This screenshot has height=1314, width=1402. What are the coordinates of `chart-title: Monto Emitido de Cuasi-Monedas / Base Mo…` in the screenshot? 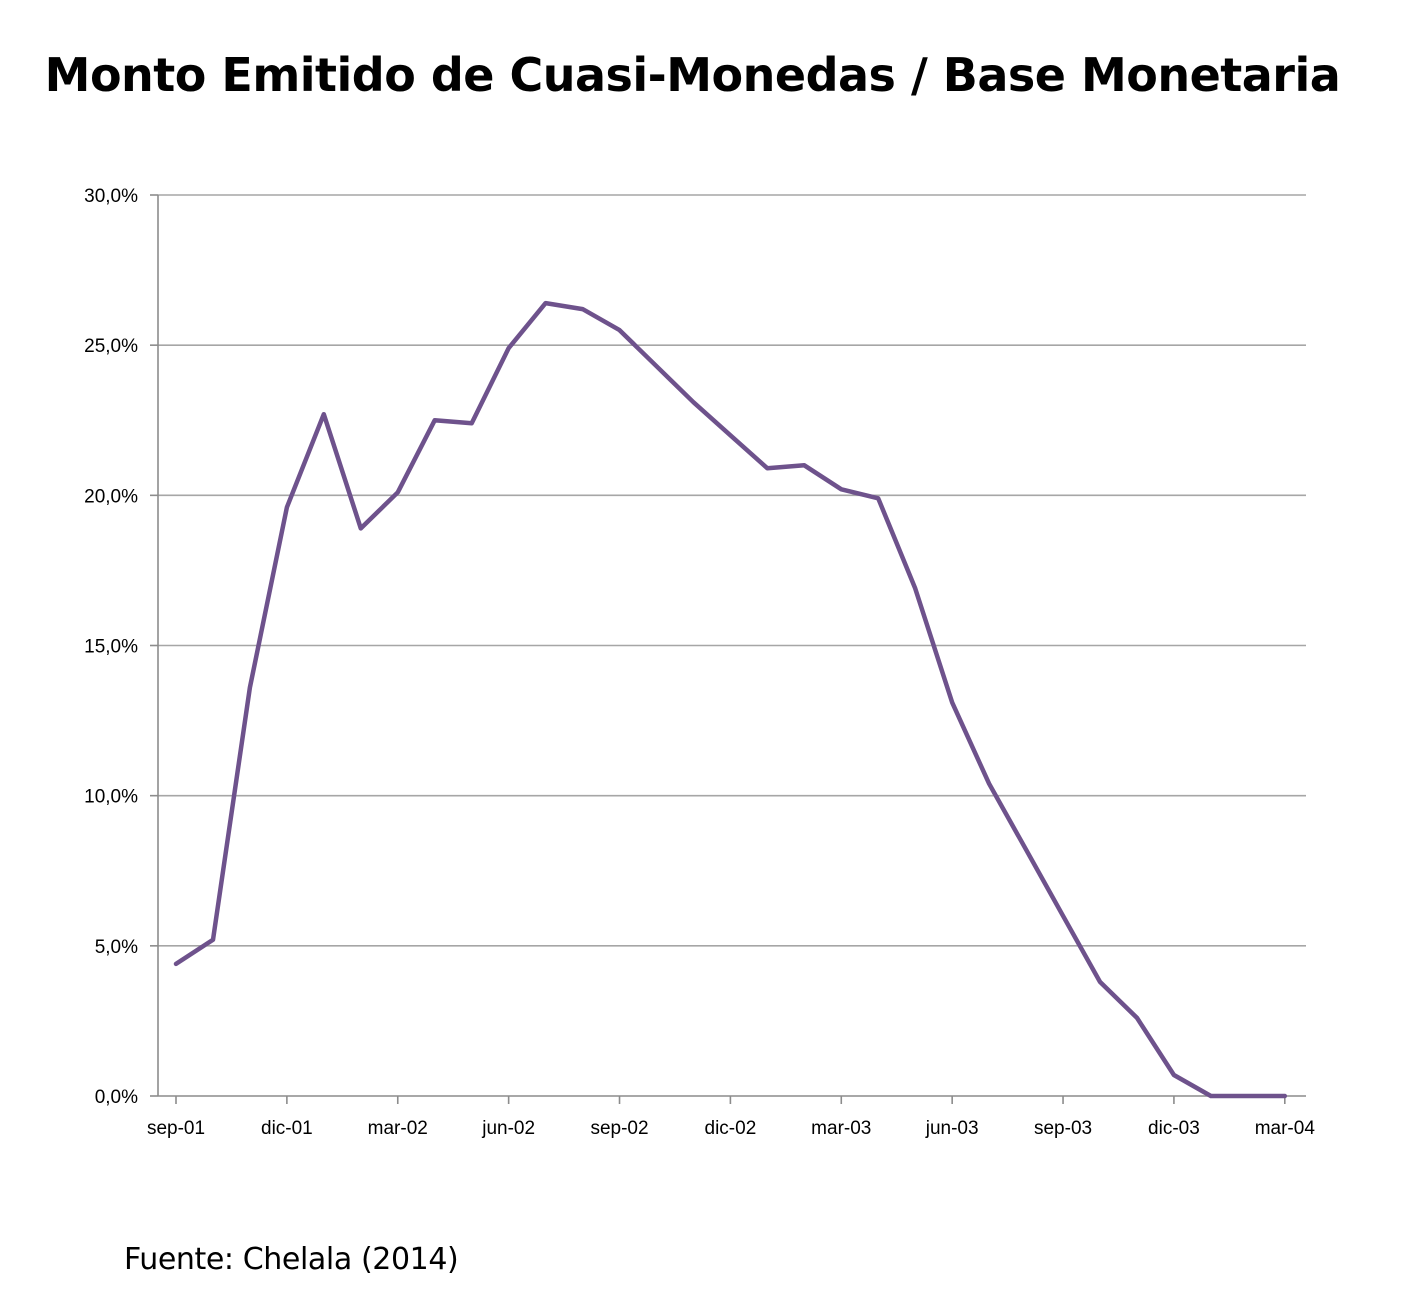 It's located at (692, 75).